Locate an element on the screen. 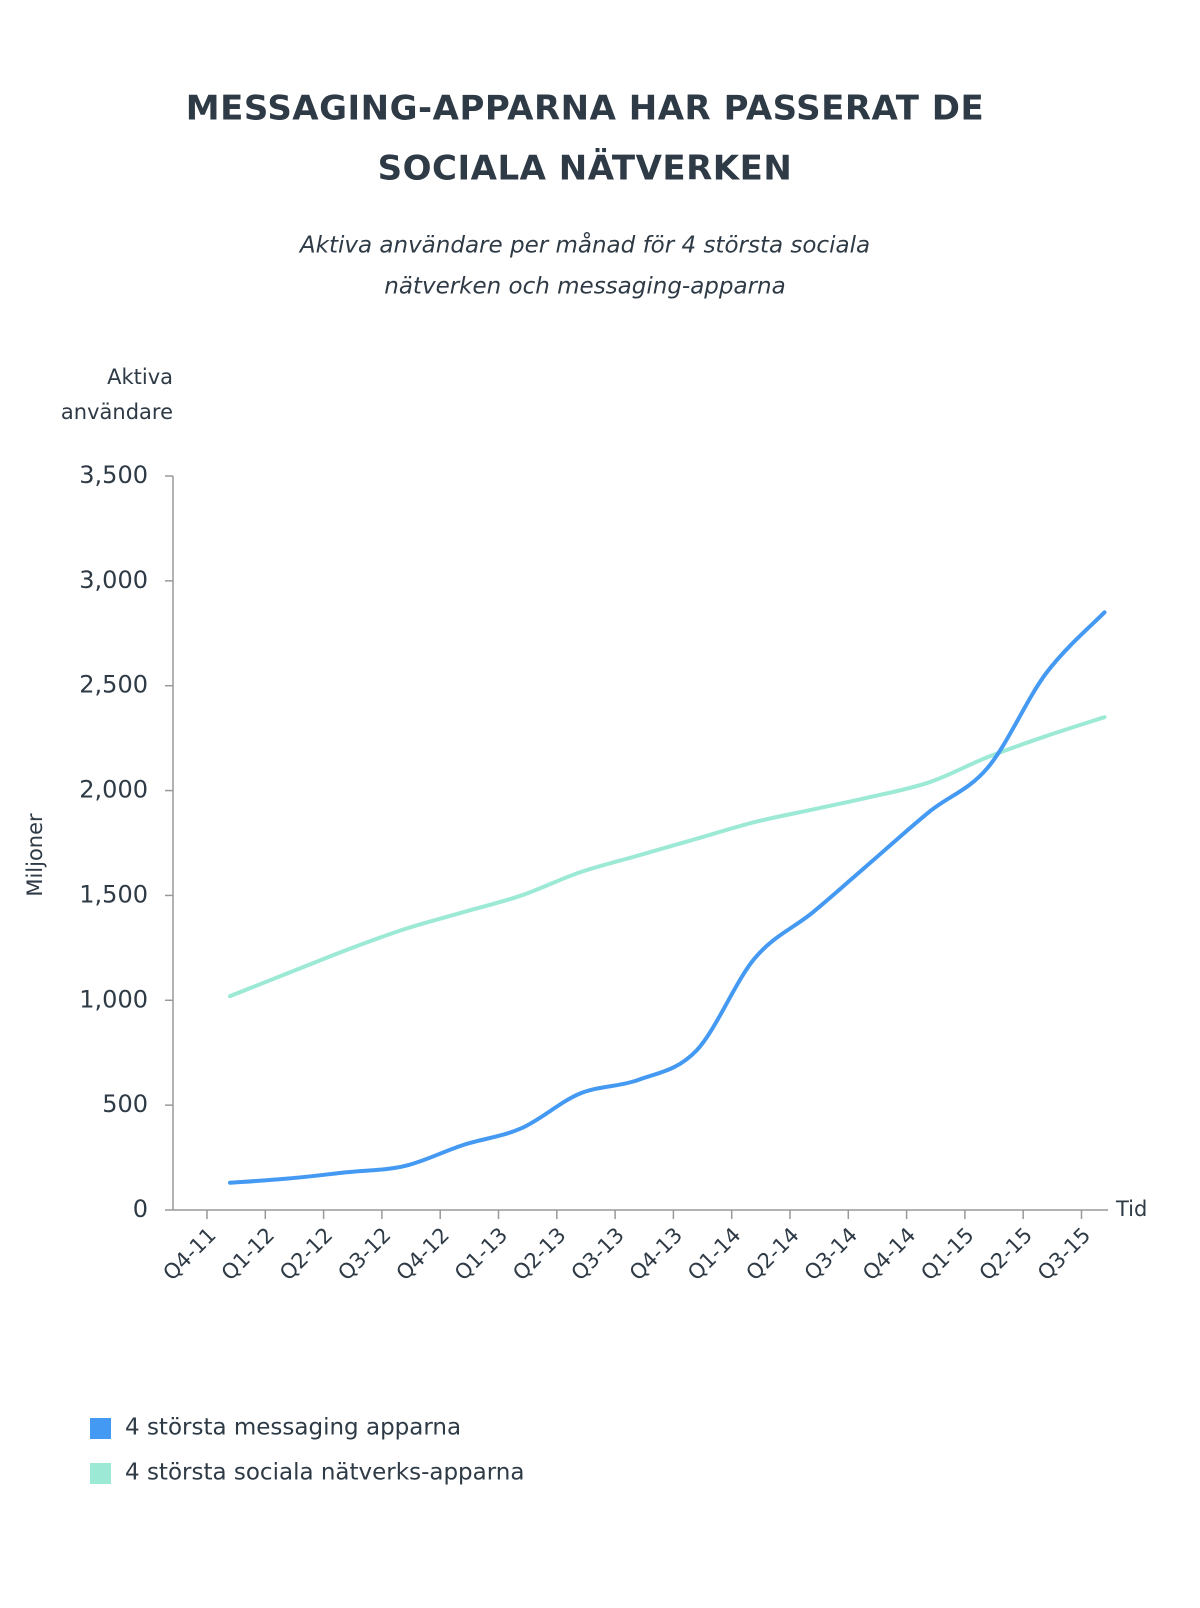  legend-label: 4 största sociala nätverks-apparna is located at coordinates (324, 1473).